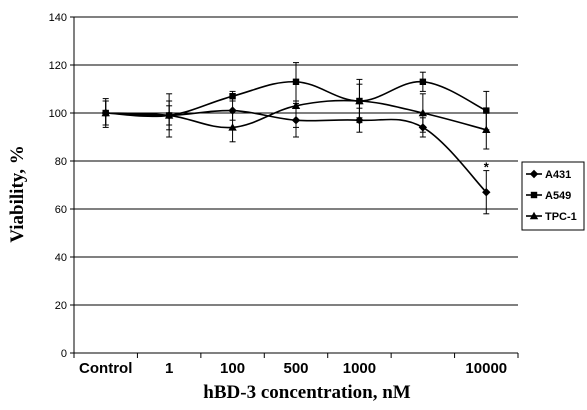 The image size is (587, 410). Describe the element at coordinates (61, 210) in the screenshot. I see `y-tick-label: 60` at that location.